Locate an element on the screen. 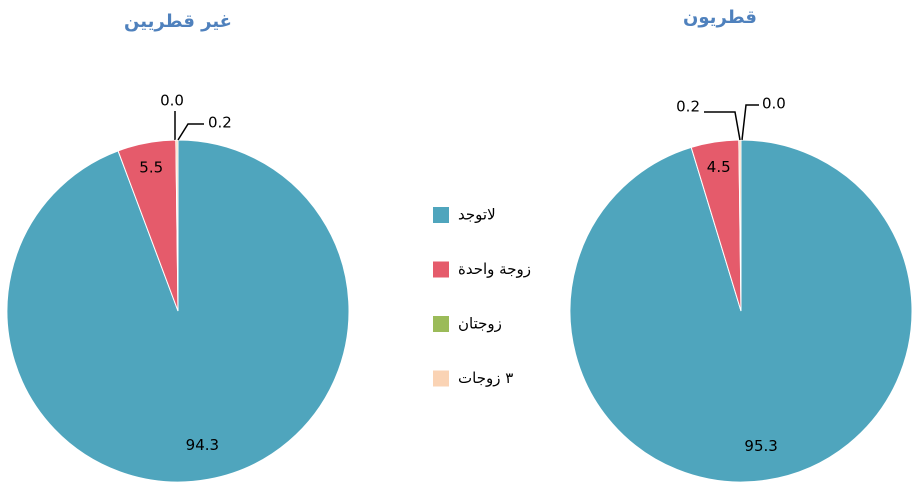 The image size is (912, 483). legend-label: لاتوجد is located at coordinates (477, 215).